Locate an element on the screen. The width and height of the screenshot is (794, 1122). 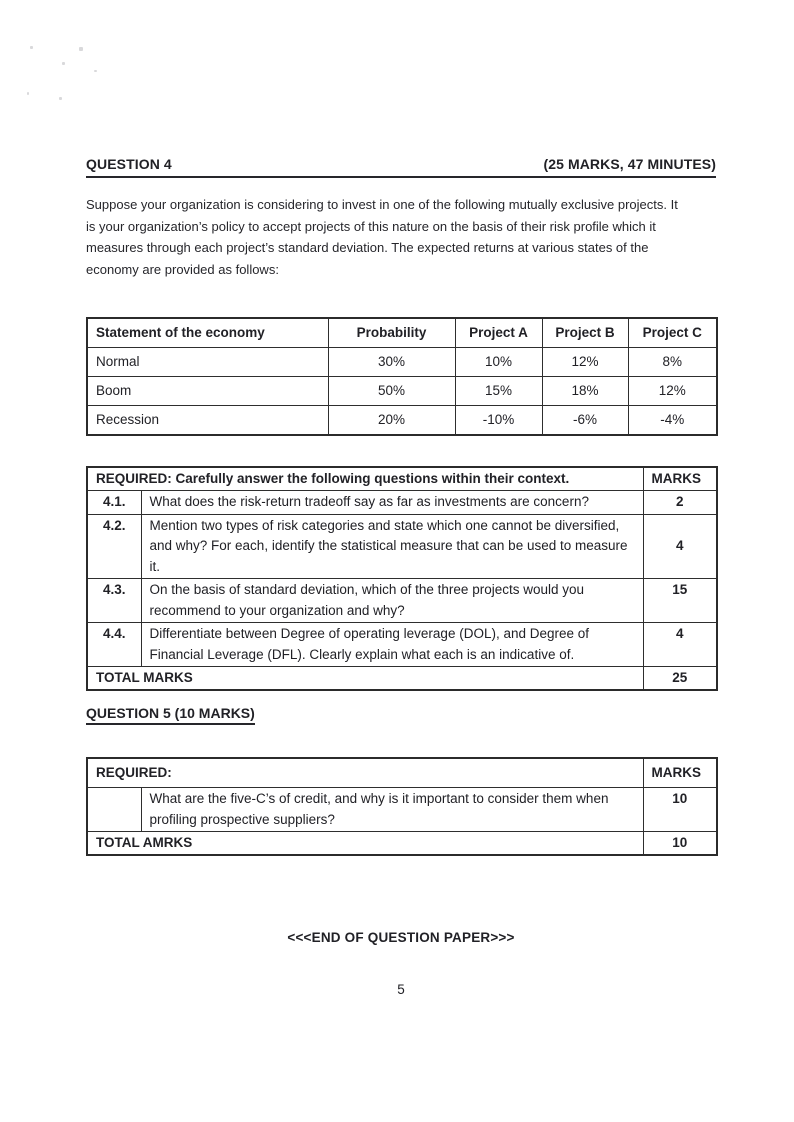
total-marks-label: TOTAL AMRKS is located at coordinates (365, 843).